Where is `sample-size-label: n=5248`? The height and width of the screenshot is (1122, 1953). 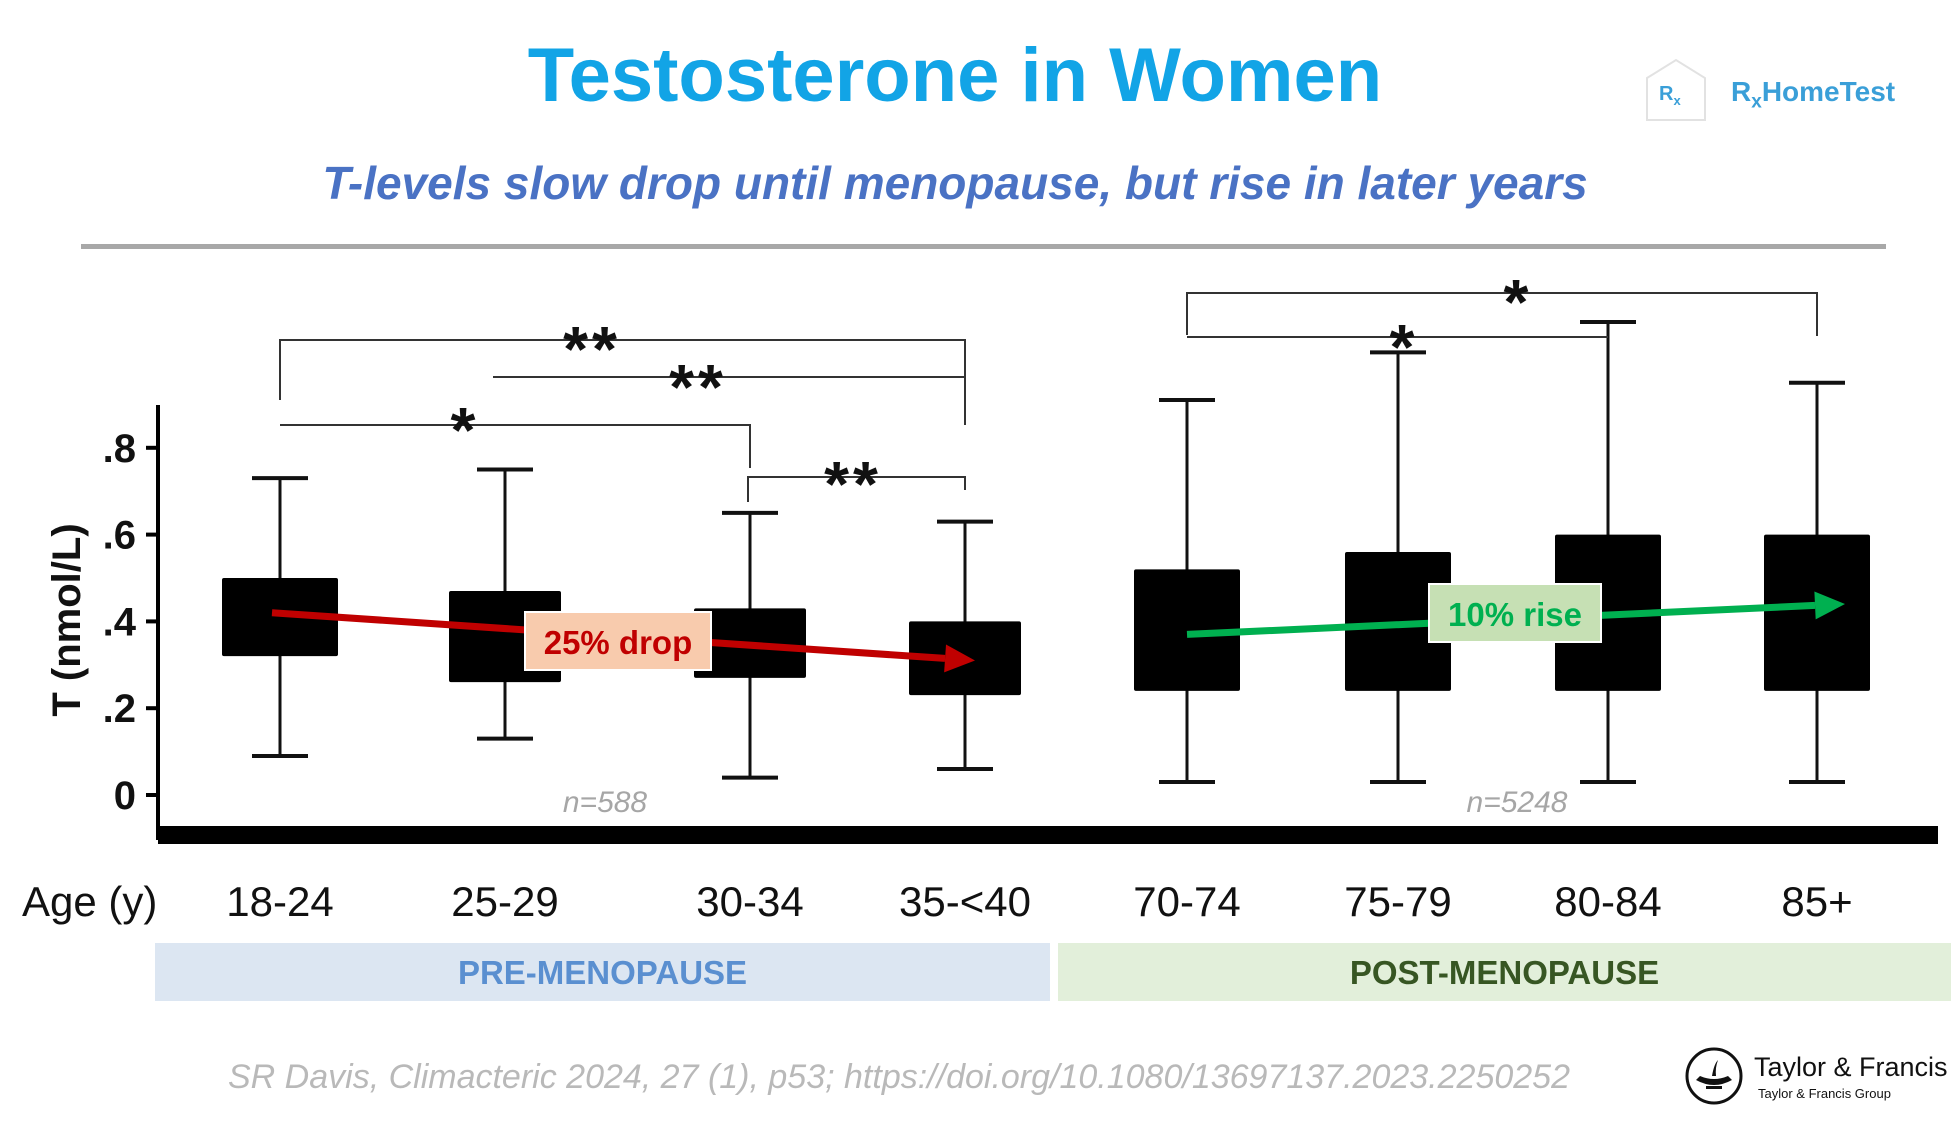 sample-size-label: n=5248 is located at coordinates (1517, 802).